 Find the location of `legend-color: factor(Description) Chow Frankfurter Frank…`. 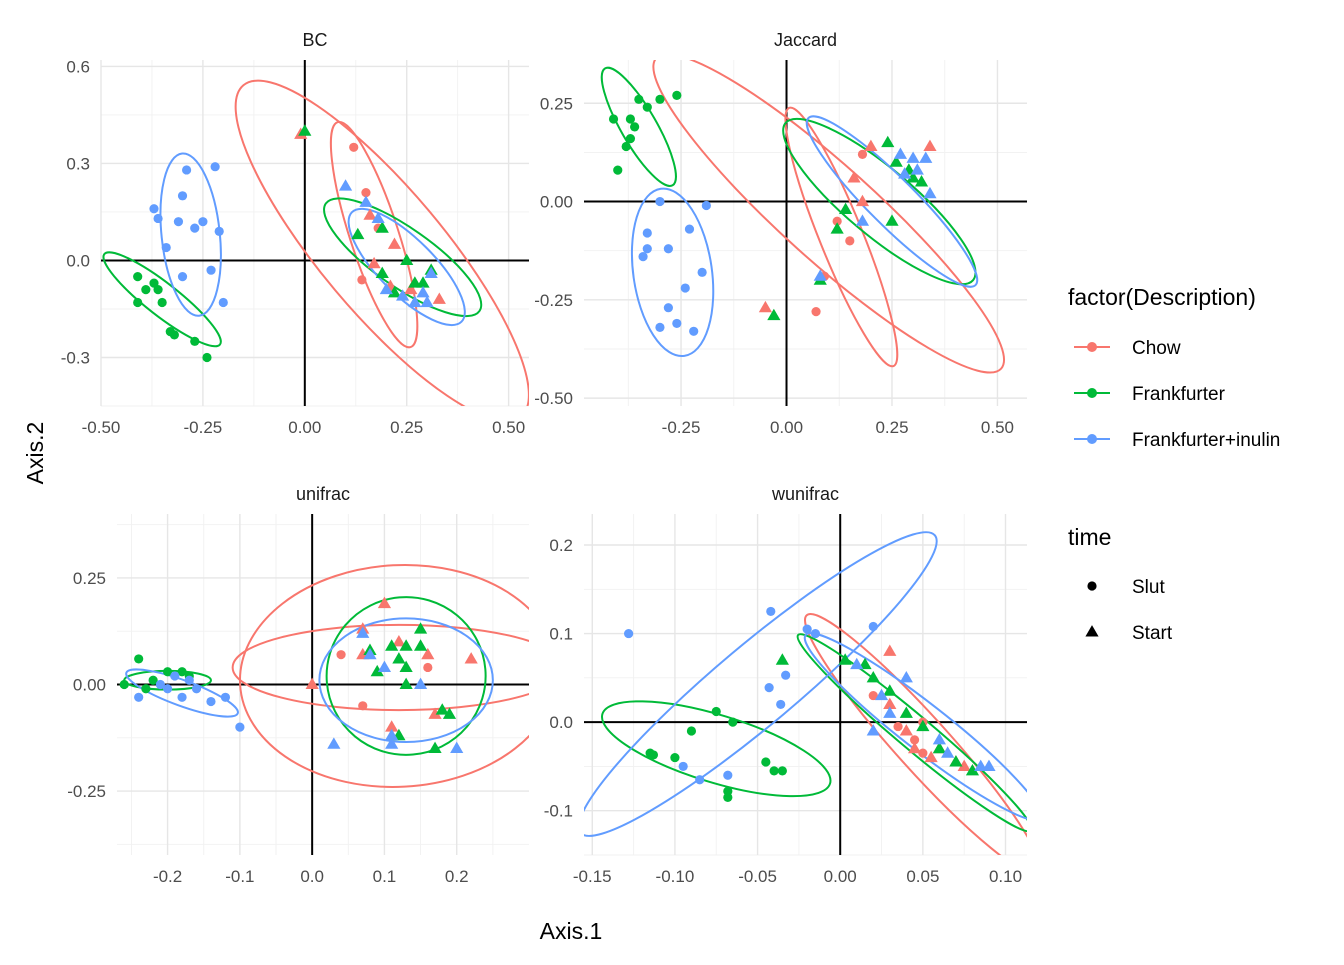

legend-color: factor(Description) Chow Frankfurter Frank… is located at coordinates (1174, 367).